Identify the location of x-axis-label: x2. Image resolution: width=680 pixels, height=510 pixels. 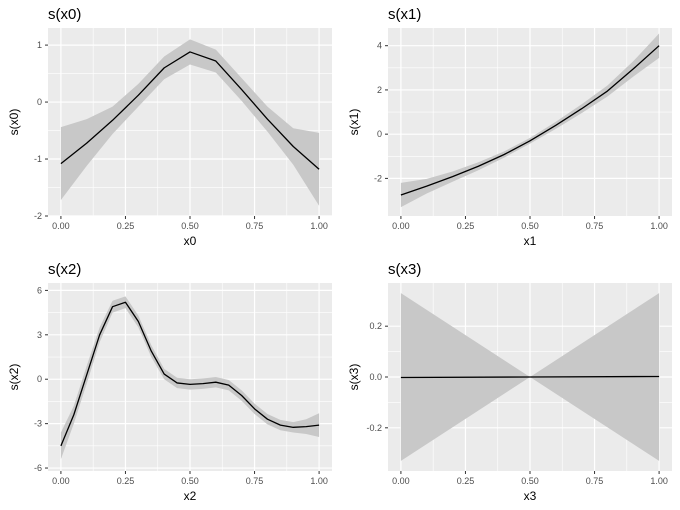
(190, 496).